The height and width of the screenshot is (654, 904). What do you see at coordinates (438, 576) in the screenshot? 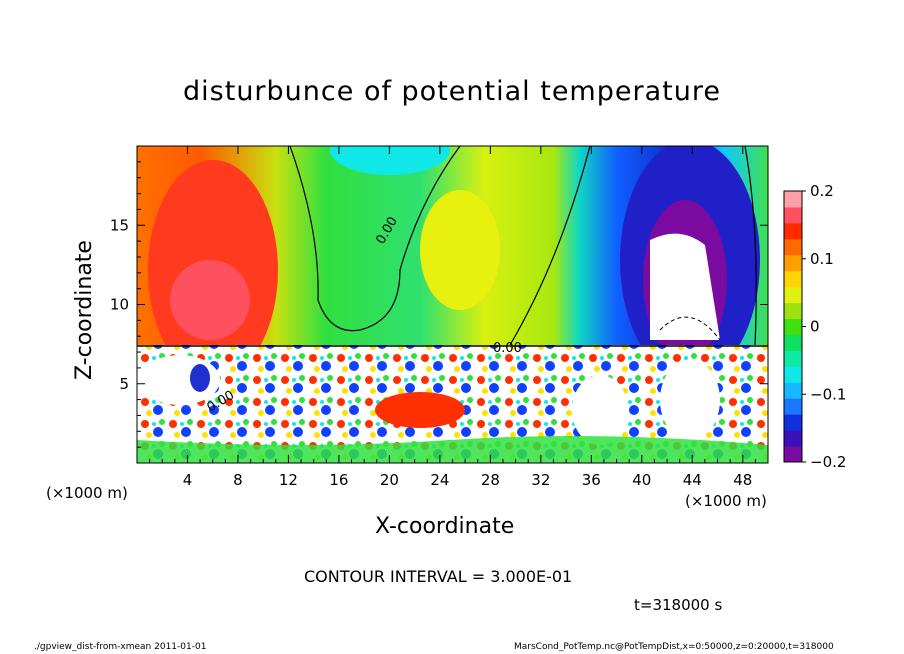
I see `contour-interval: CONTOUR INTERVAL = 3.000E-01` at bounding box center [438, 576].